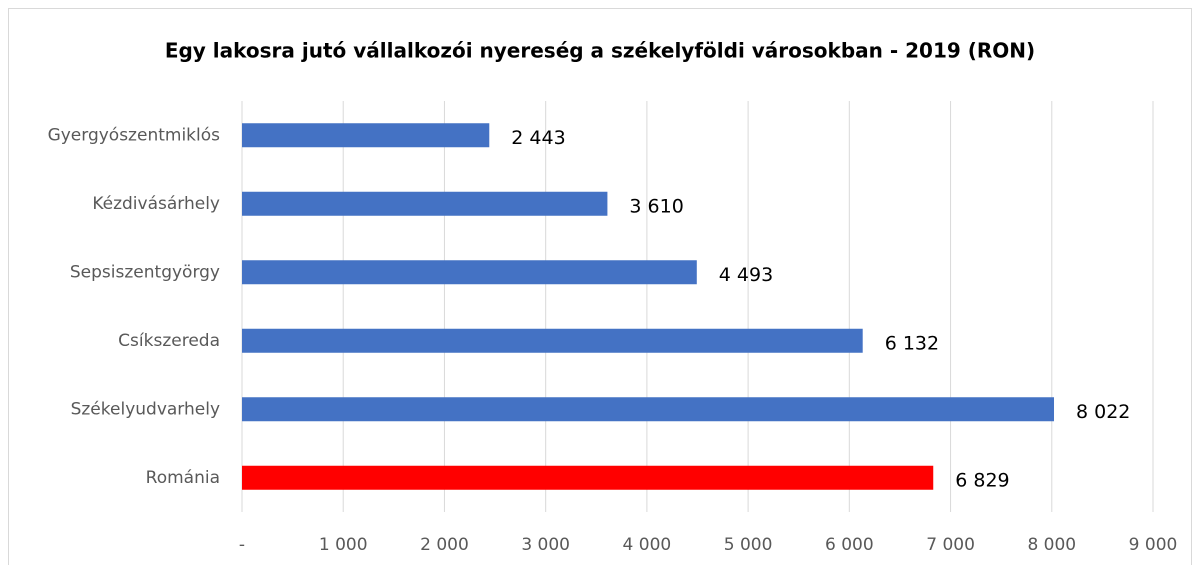 The image size is (1200, 565). What do you see at coordinates (444, 545) in the screenshot?
I see `x-tick-label: 2 000` at bounding box center [444, 545].